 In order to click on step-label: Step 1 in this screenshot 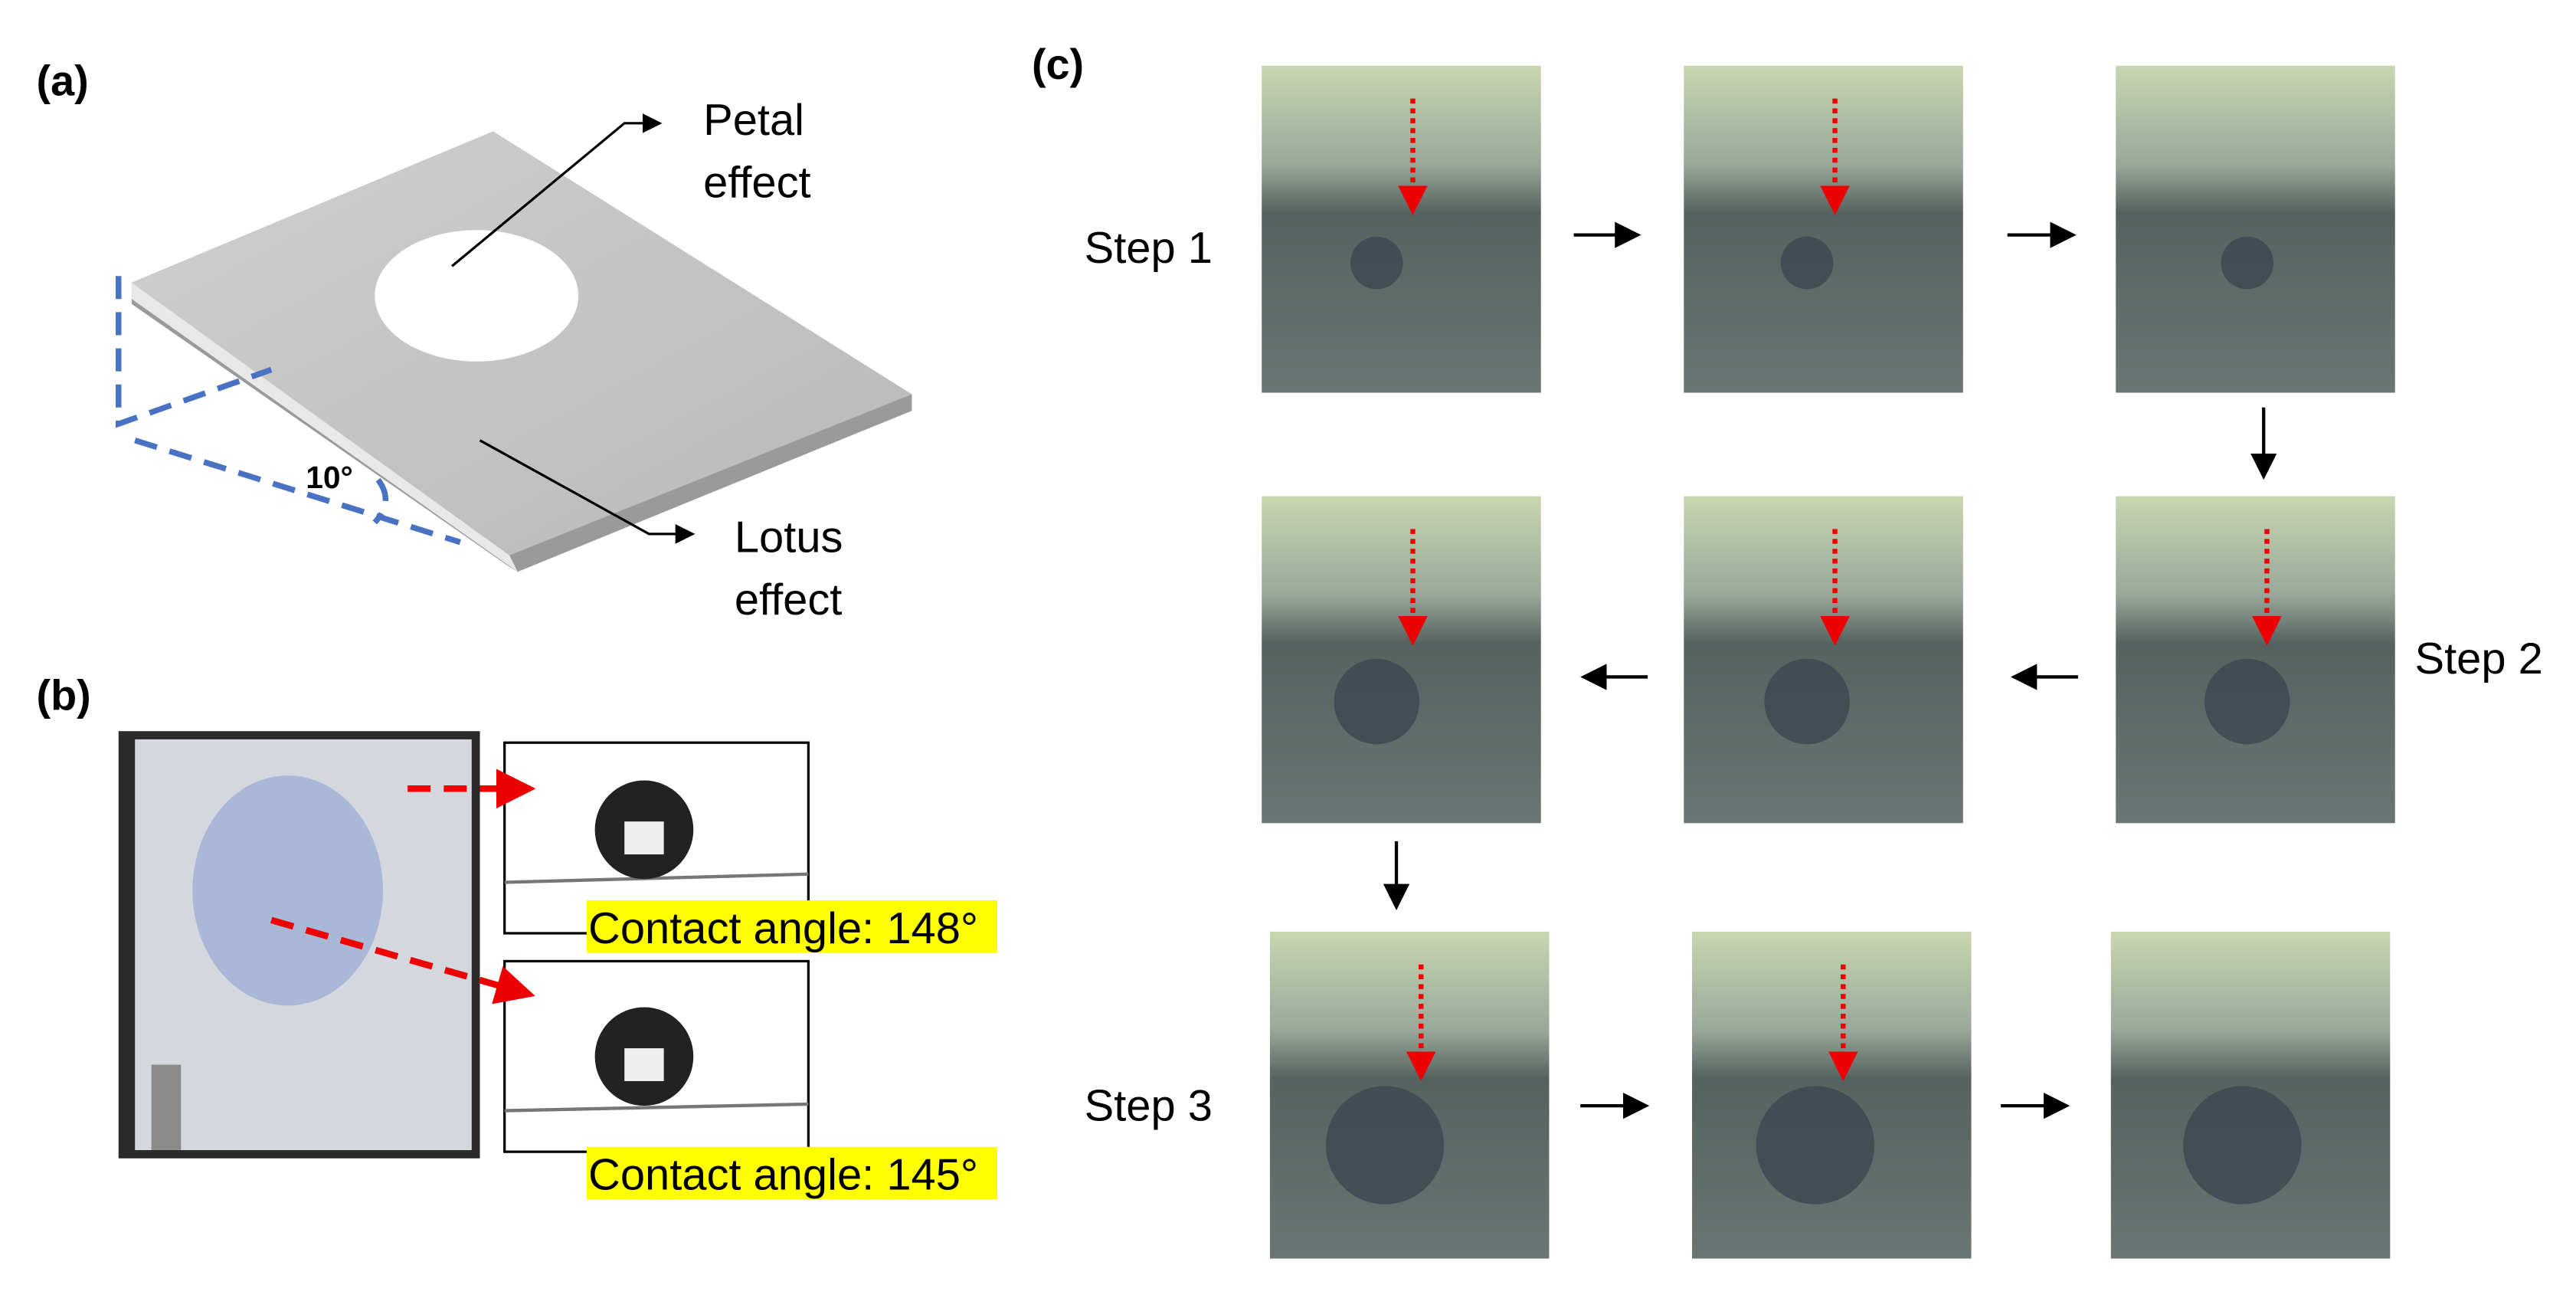, I will do `click(1149, 249)`.